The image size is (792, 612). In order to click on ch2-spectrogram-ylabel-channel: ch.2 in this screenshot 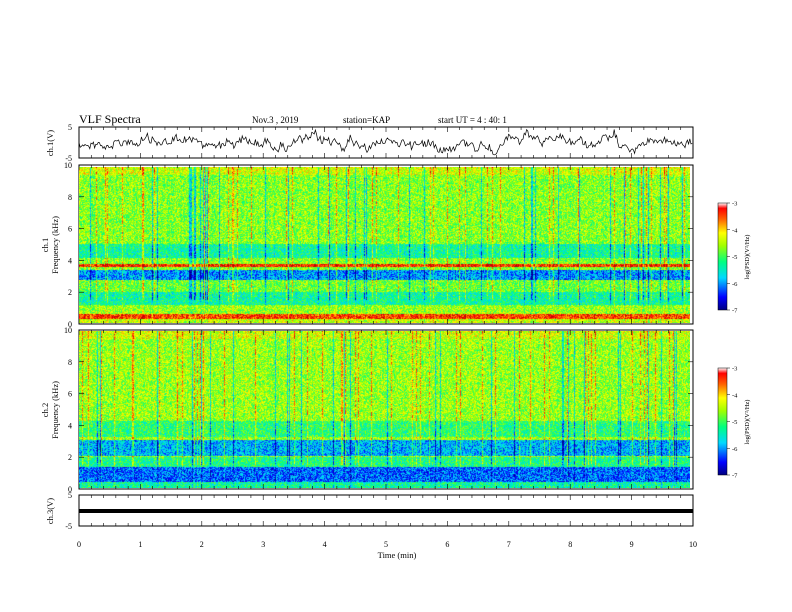, I will do `click(45, 410)`.